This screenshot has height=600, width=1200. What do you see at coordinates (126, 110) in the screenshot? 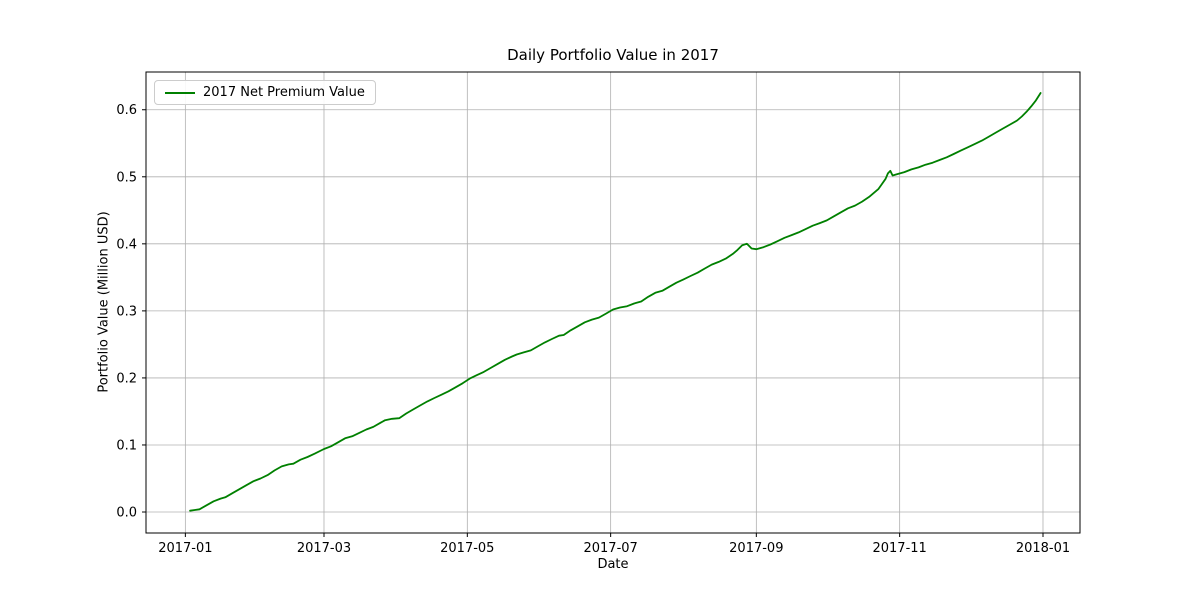
I see `y-tick-label: 0.6` at bounding box center [126, 110].